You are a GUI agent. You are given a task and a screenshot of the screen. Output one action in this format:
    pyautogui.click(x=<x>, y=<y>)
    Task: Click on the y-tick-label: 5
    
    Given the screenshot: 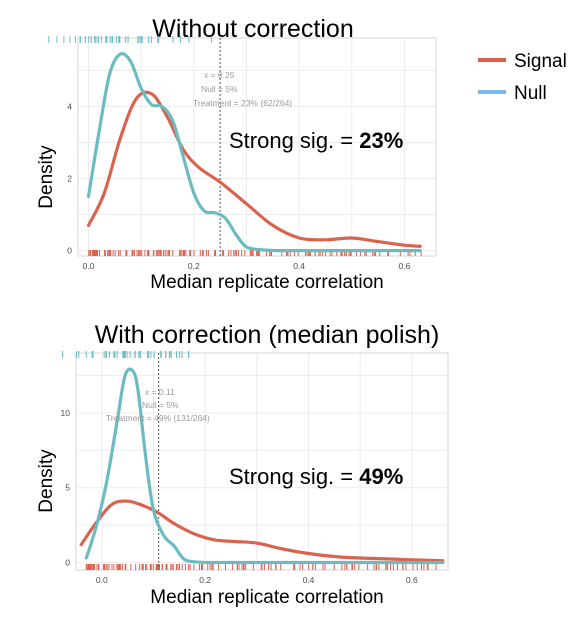 What is the action you would take?
    pyautogui.click(x=67, y=488)
    